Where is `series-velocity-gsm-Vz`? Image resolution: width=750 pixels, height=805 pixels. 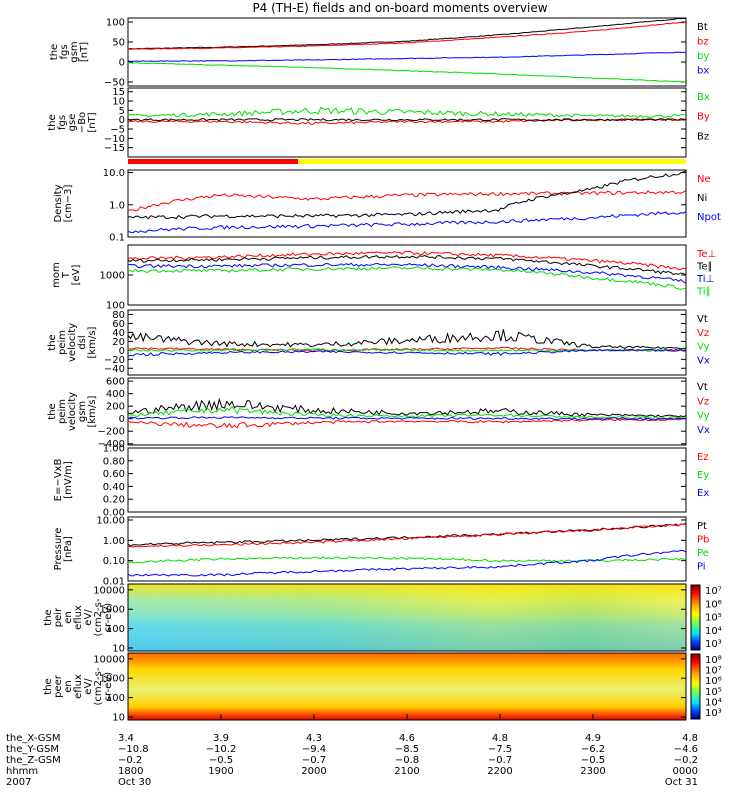
series-velocity-gsm-Vz is located at coordinates (407, 423).